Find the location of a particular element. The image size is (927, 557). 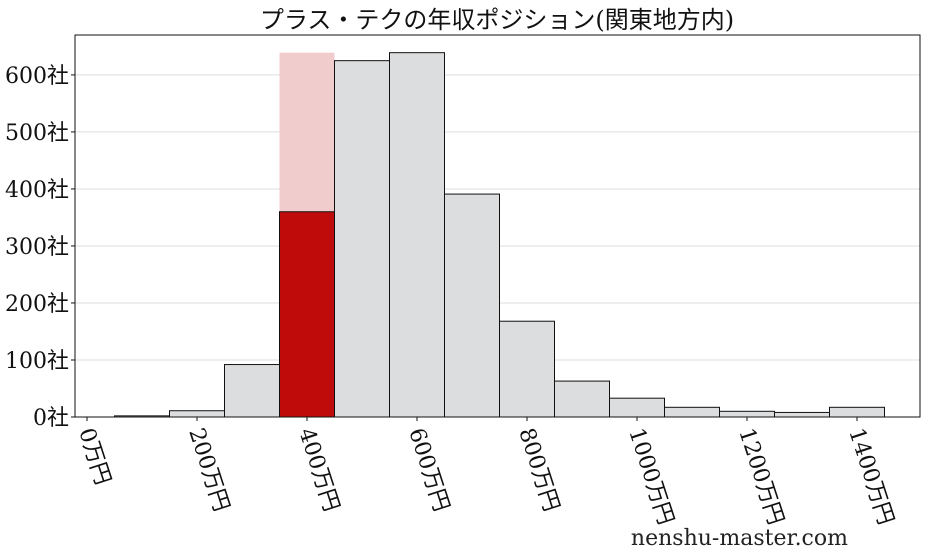

y-tick-label: 100社 is located at coordinates (37, 361).